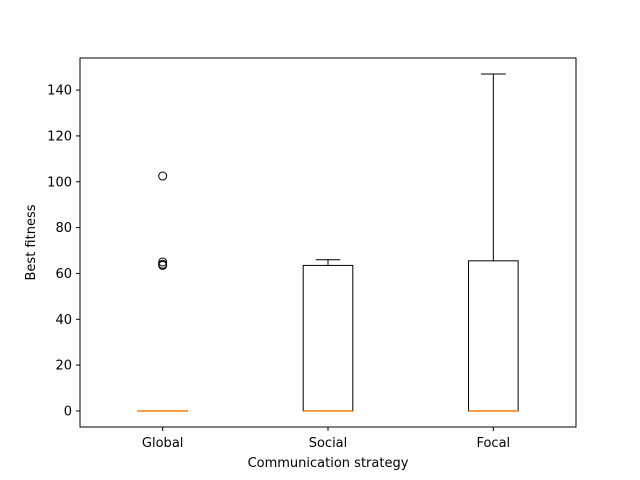  What do you see at coordinates (59, 182) in the screenshot?
I see `y-tick-label: 100` at bounding box center [59, 182].